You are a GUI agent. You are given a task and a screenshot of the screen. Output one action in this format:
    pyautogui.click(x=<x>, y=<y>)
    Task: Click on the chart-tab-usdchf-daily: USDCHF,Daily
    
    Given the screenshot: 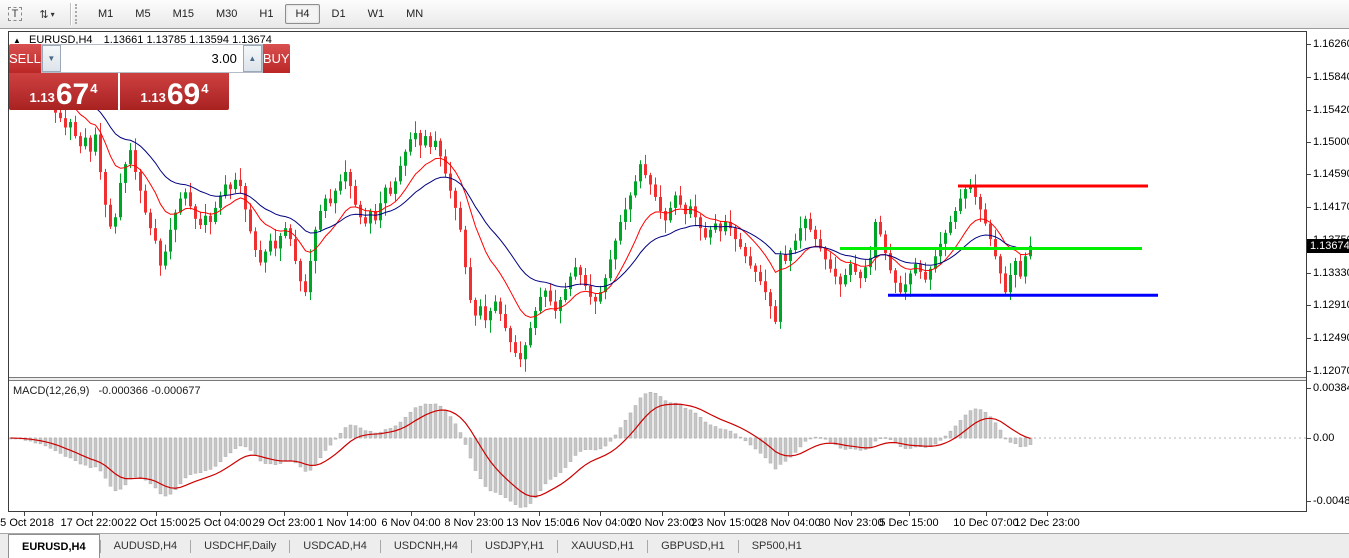 What is the action you would take?
    pyautogui.click(x=240, y=546)
    